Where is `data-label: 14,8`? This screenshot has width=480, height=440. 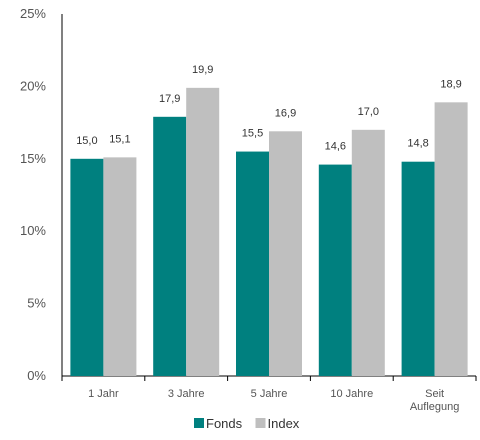 data-label: 14,8 is located at coordinates (417, 144).